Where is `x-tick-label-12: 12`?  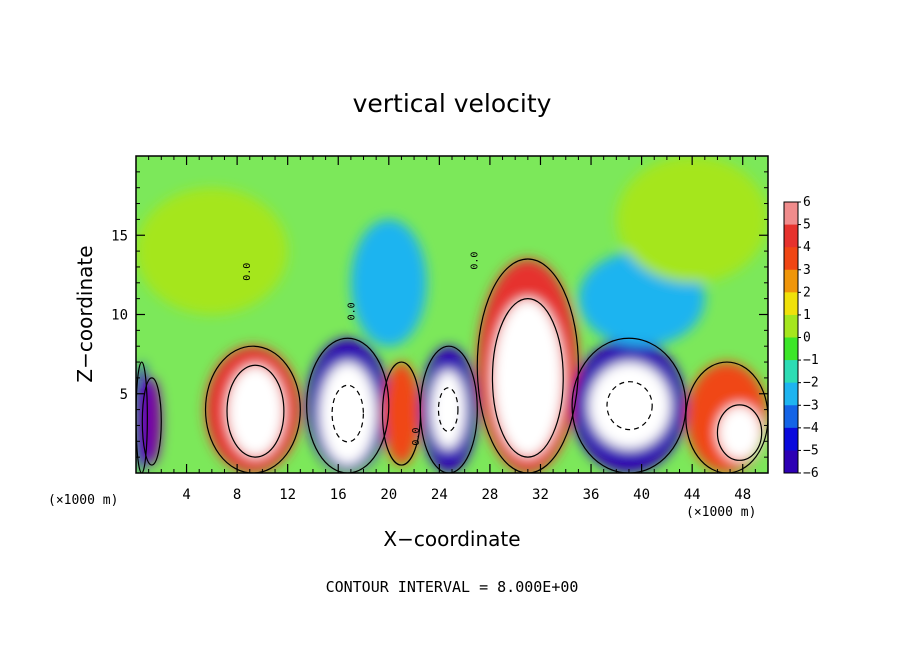
x-tick-label-12: 12 is located at coordinates (287, 495).